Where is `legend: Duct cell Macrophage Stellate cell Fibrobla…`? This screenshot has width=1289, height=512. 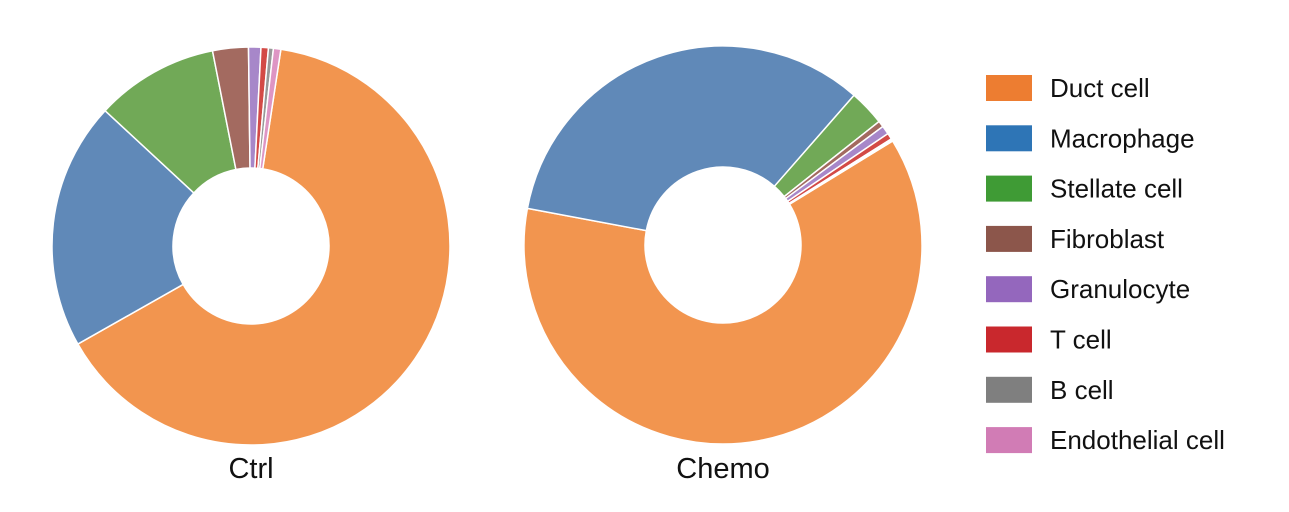
legend: Duct cell Macrophage Stellate cell Fibrobla… is located at coordinates (1105, 264).